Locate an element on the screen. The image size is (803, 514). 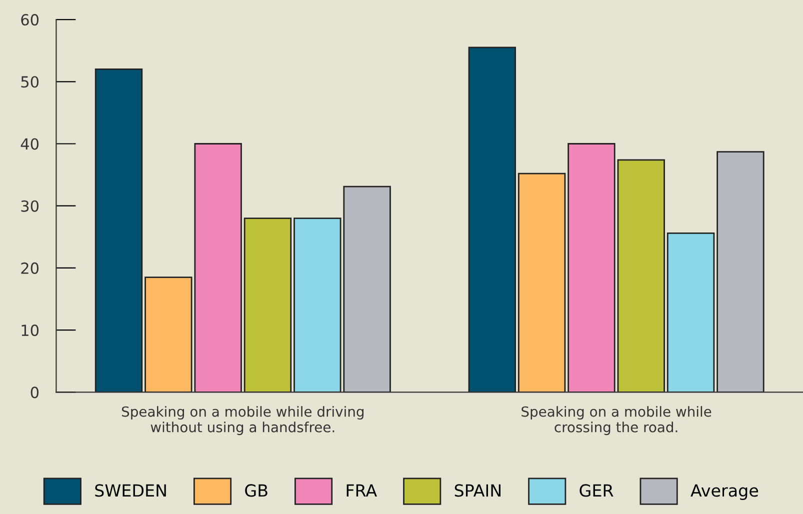
legend-label: SWEDEN is located at coordinates (130, 490).